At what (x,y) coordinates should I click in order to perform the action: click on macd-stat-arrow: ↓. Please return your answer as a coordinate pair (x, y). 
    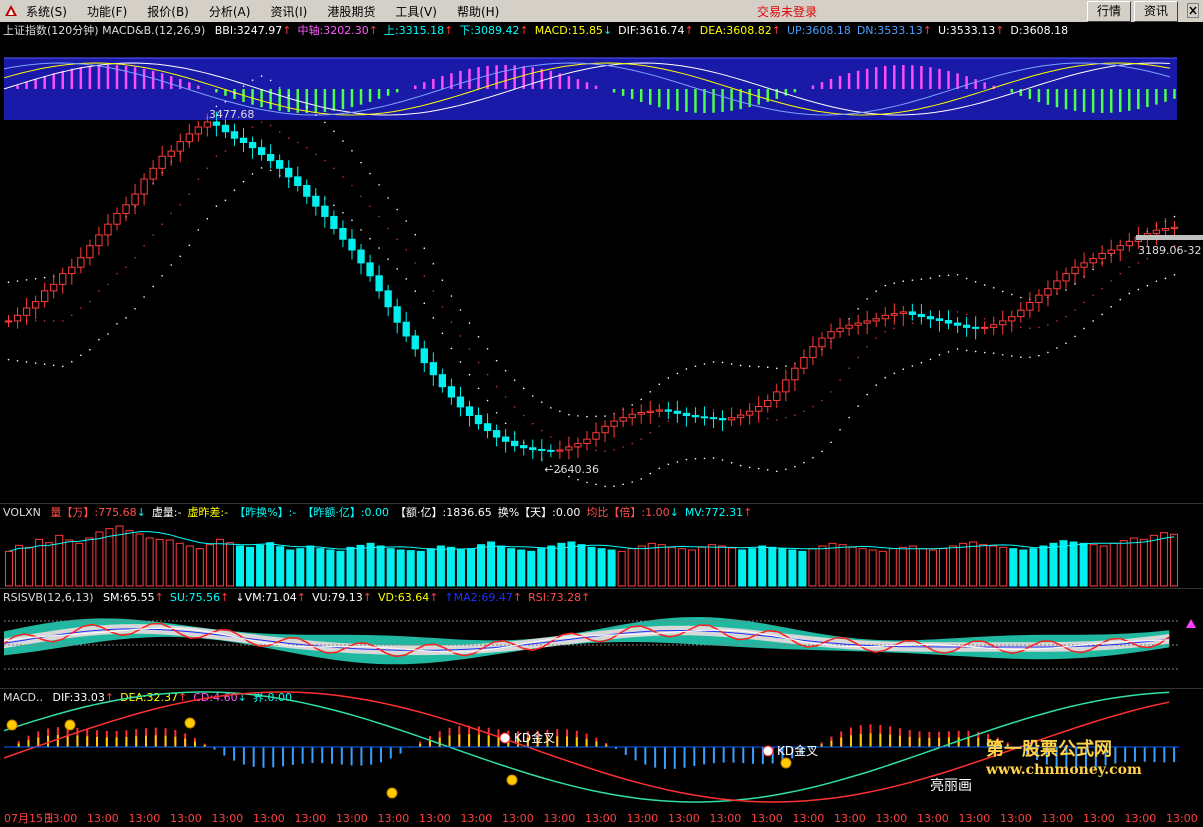
    Looking at the image, I should click on (242, 697).